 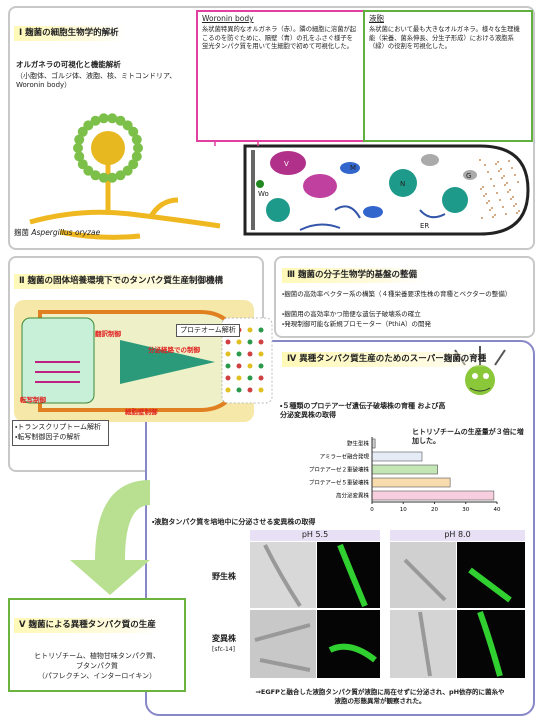 What do you see at coordinates (372, 510) in the screenshot?
I see `x-tick-label: 0` at bounding box center [372, 510].